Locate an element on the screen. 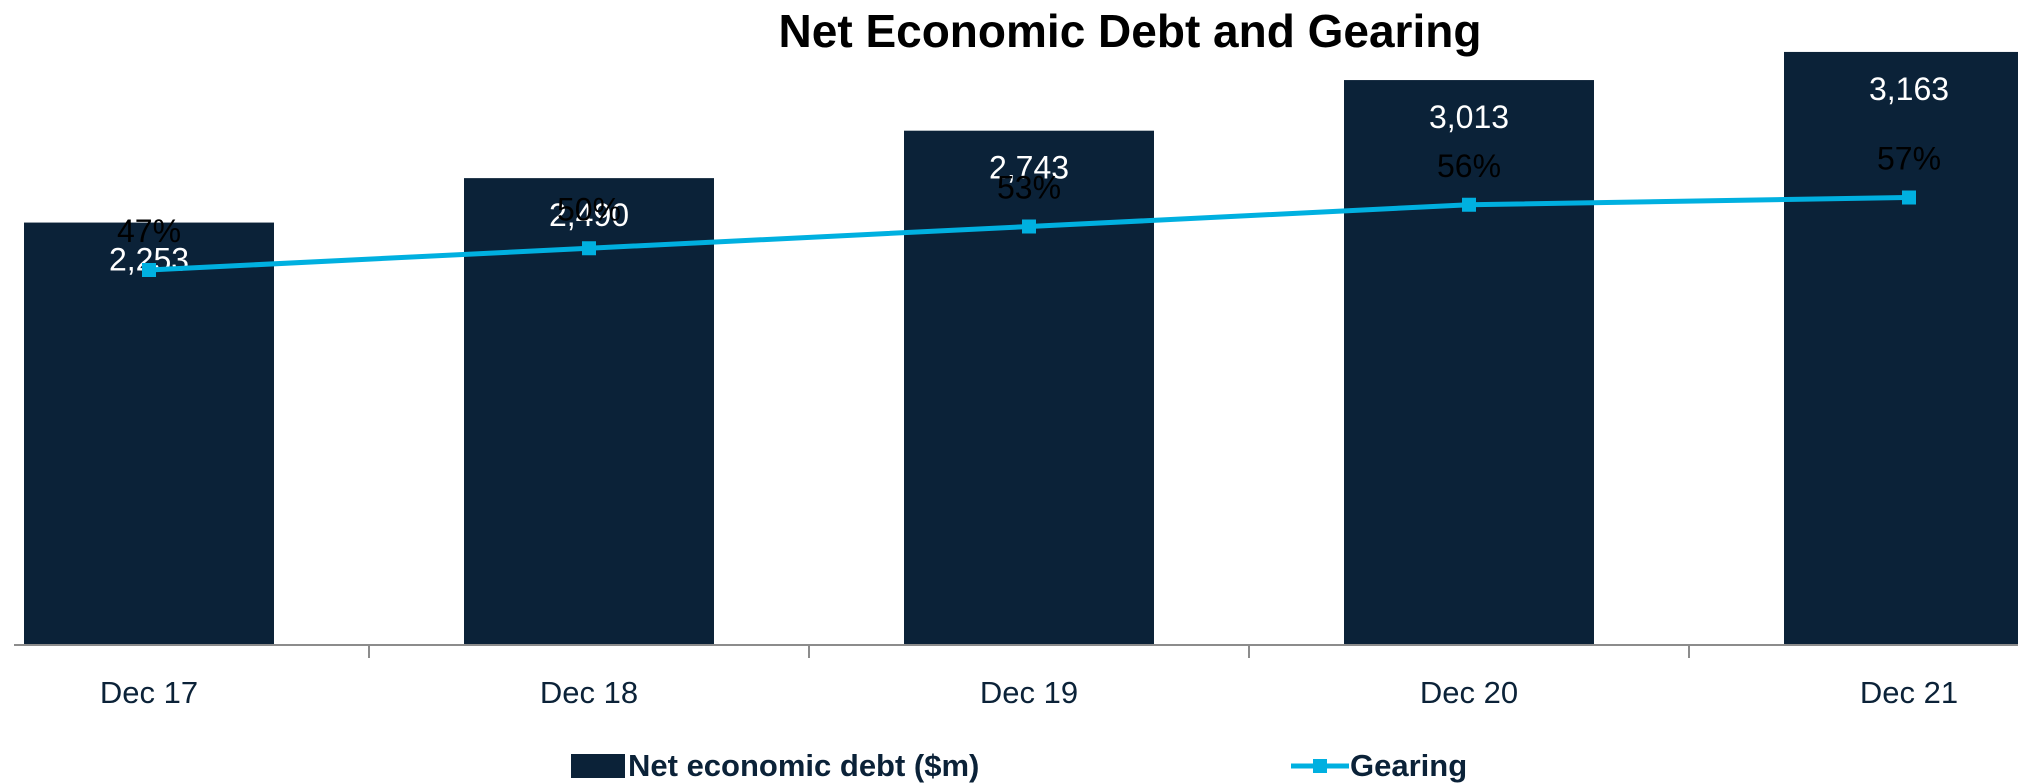 The image size is (2018, 783). bar-value-label: 2,490 is located at coordinates (589, 215).